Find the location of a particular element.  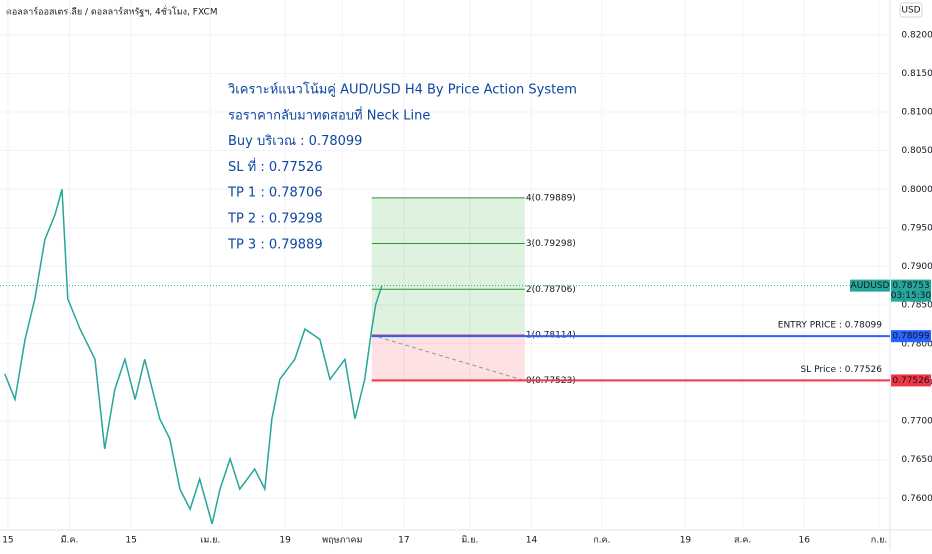

level-name: SL Price : 0.77526 is located at coordinates (841, 370).